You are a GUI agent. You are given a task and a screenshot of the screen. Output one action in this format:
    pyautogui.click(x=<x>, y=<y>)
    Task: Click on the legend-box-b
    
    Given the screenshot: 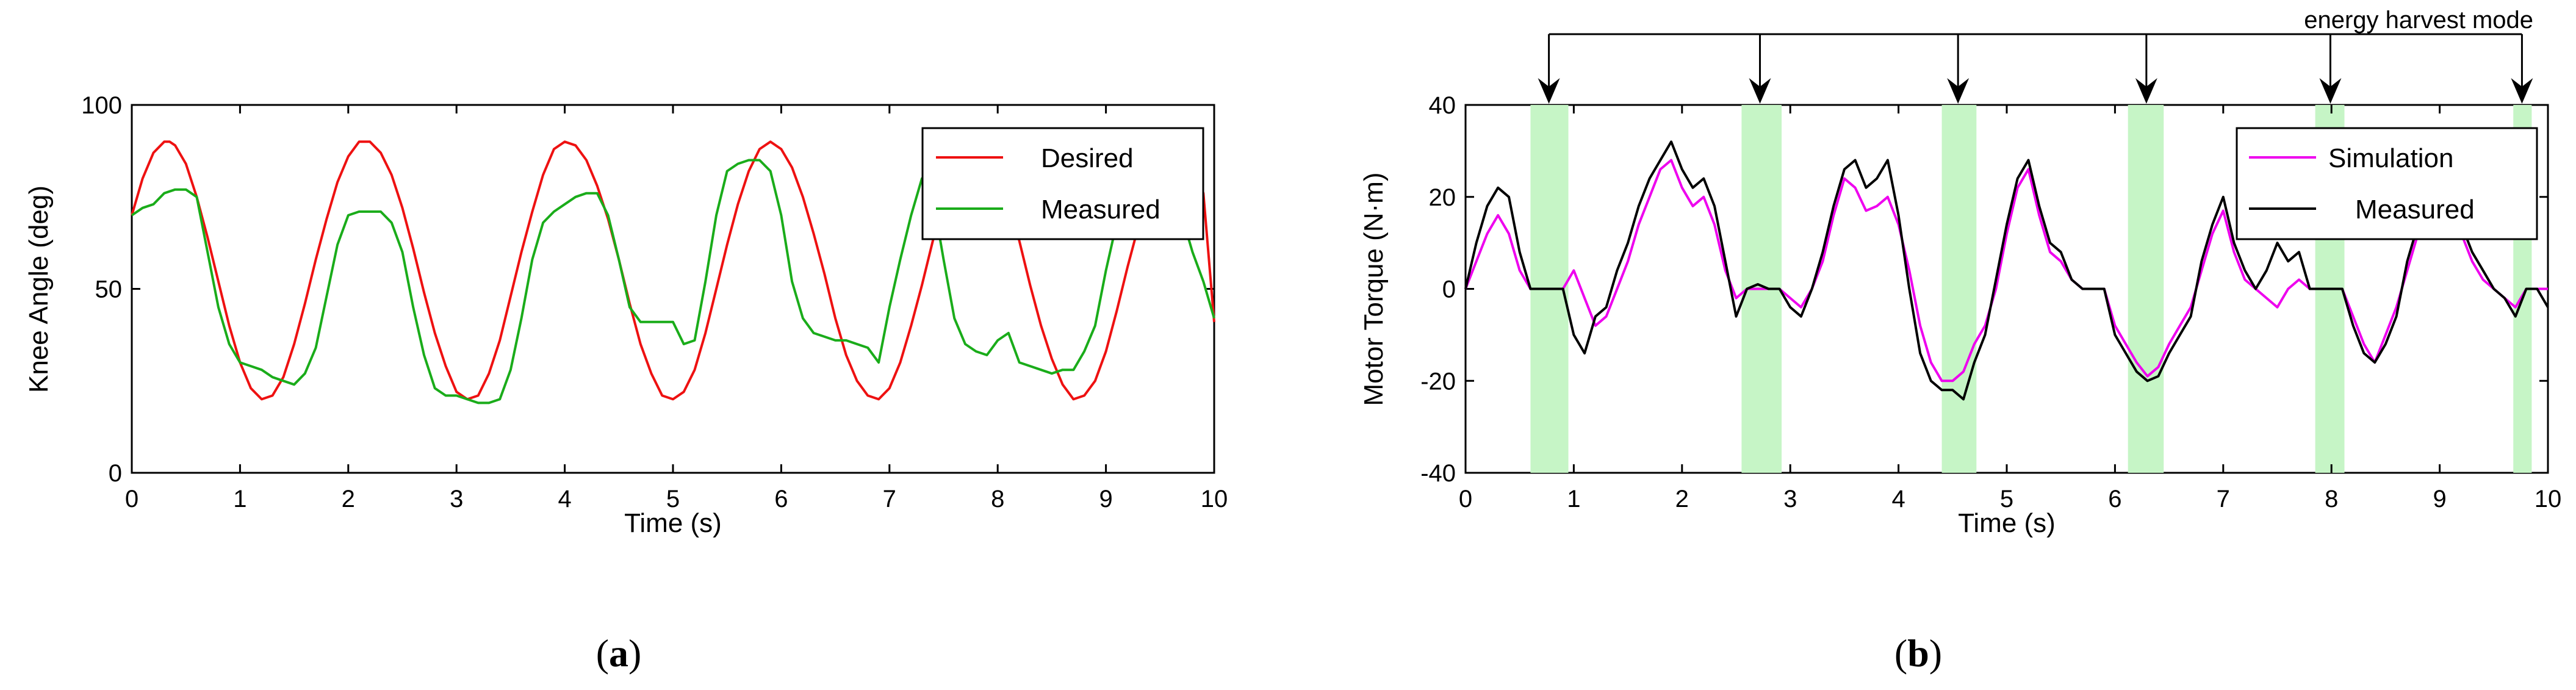 What is the action you would take?
    pyautogui.click(x=2387, y=184)
    